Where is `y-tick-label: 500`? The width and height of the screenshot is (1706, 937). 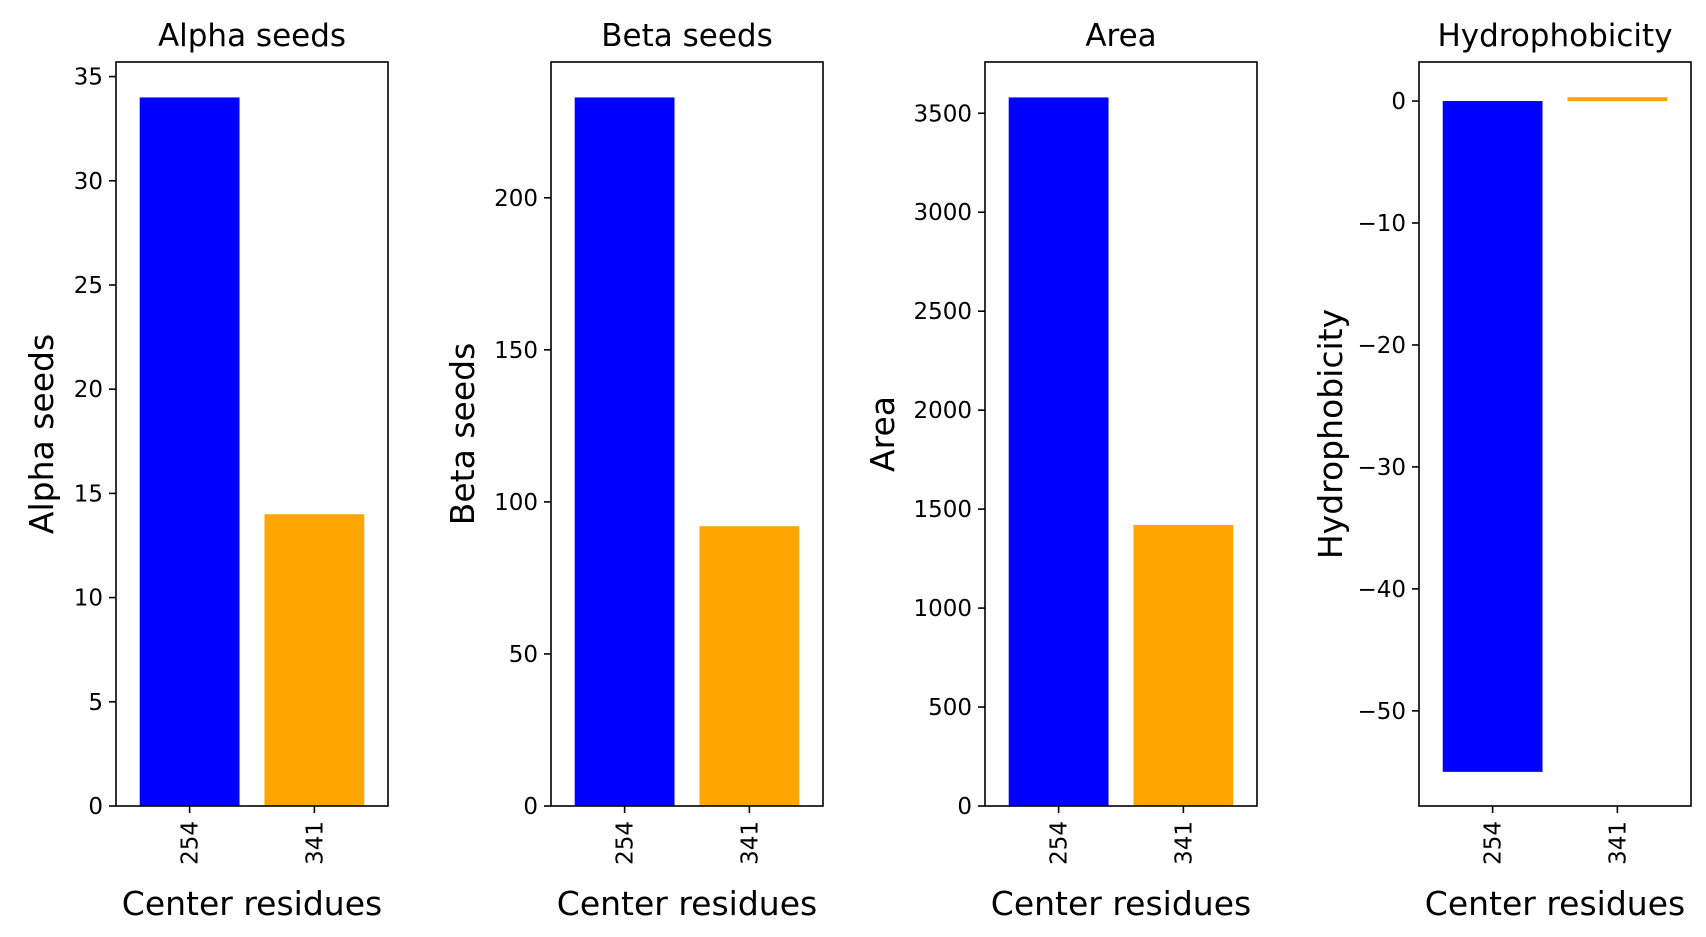
y-tick-label: 500 is located at coordinates (950, 708).